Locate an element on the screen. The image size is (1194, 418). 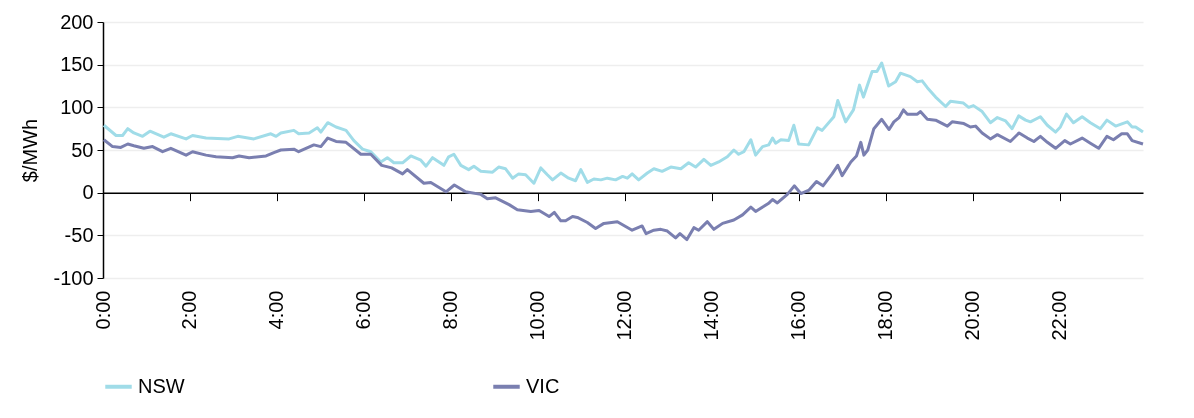
x-tick-label: 2:00 is located at coordinates (189, 310).